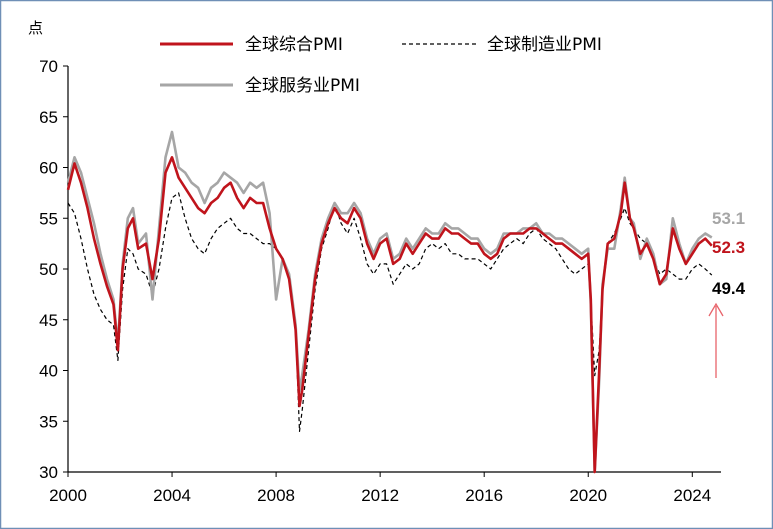 This screenshot has width=773, height=529. Describe the element at coordinates (48, 421) in the screenshot. I see `y-tick-label: 35` at that location.